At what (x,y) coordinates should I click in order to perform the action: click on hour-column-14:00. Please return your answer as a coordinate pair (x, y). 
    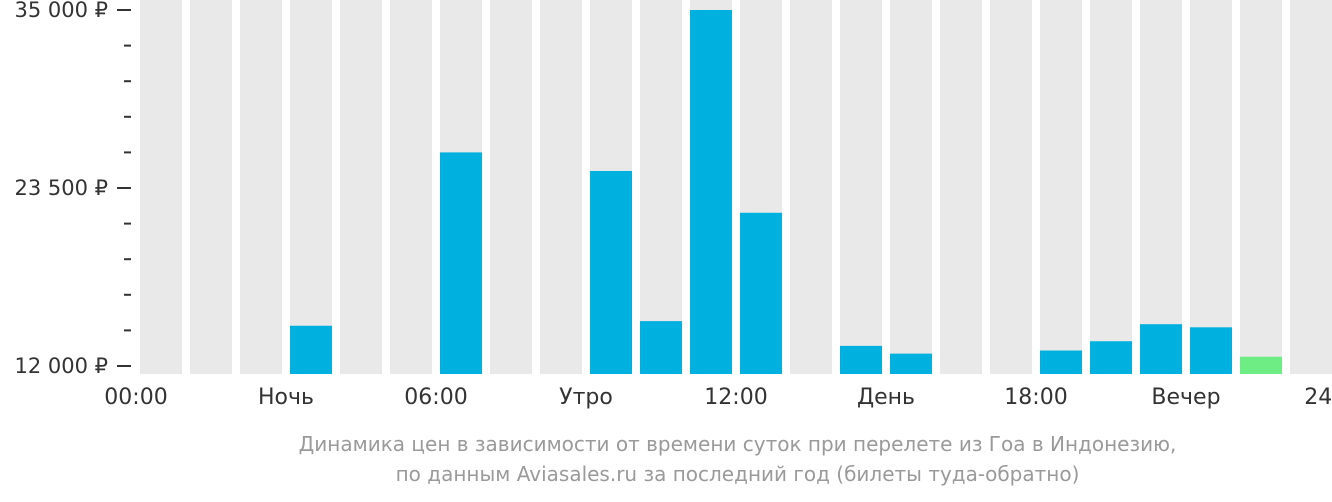
    Looking at the image, I should click on (861, 187).